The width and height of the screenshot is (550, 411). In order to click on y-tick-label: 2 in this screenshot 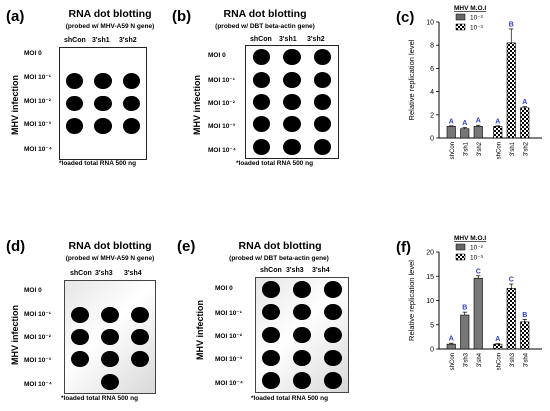, I will do `click(432, 115)`.